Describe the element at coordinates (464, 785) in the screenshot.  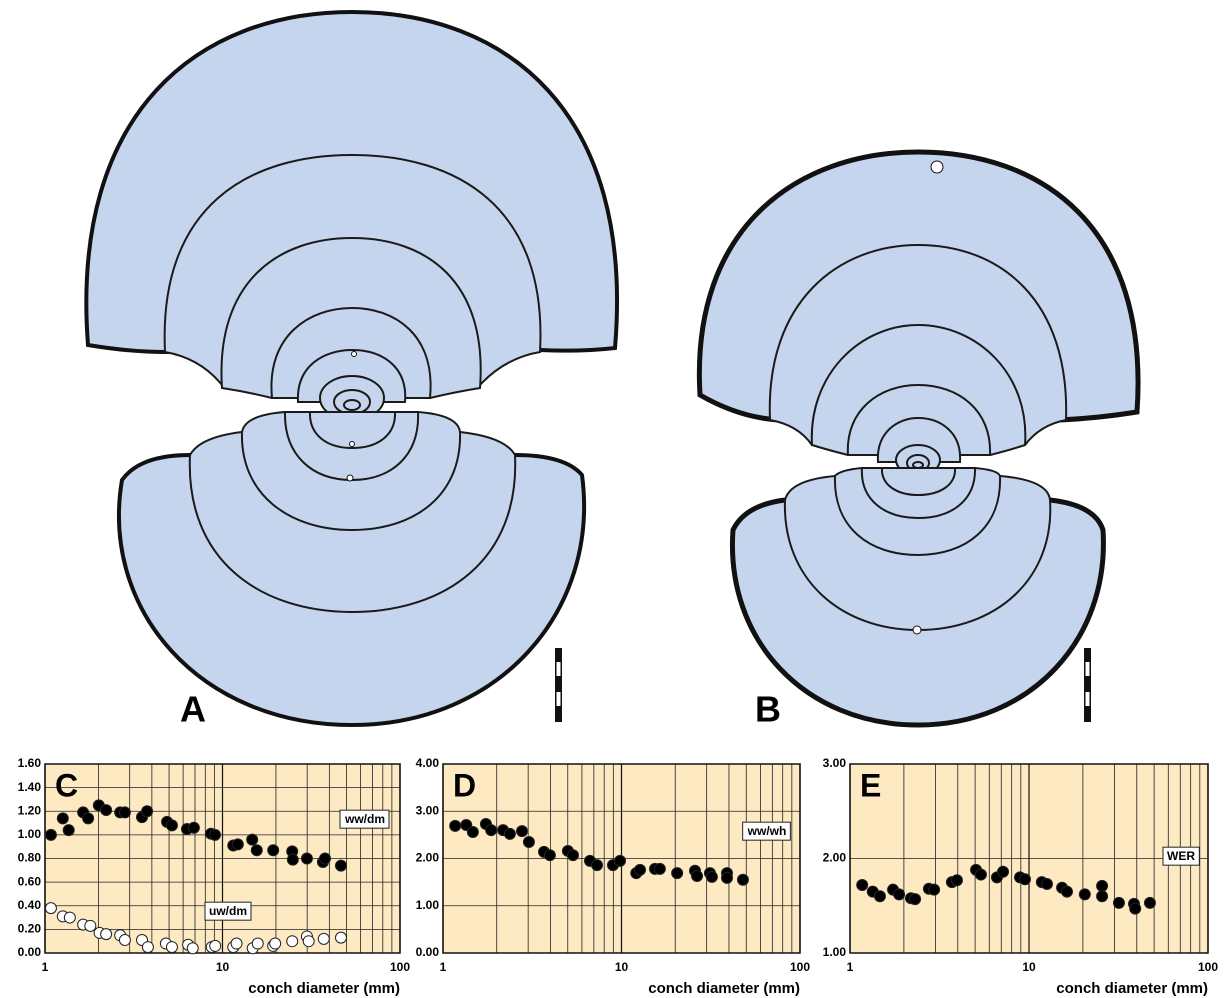
I see `panel-label: D` at that location.